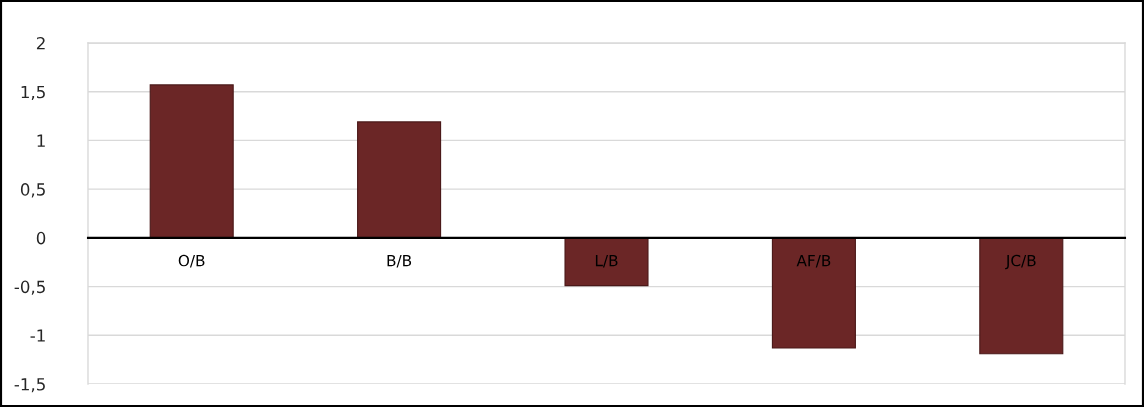 This screenshot has width=1144, height=407. What do you see at coordinates (1020, 262) in the screenshot?
I see `x-tick-label: JC/B` at bounding box center [1020, 262].